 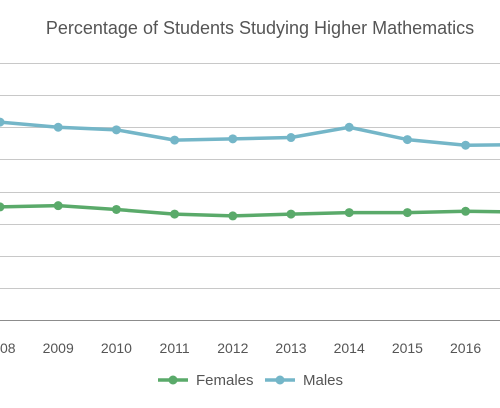 I want to click on legend: Females Males, so click(x=250, y=380).